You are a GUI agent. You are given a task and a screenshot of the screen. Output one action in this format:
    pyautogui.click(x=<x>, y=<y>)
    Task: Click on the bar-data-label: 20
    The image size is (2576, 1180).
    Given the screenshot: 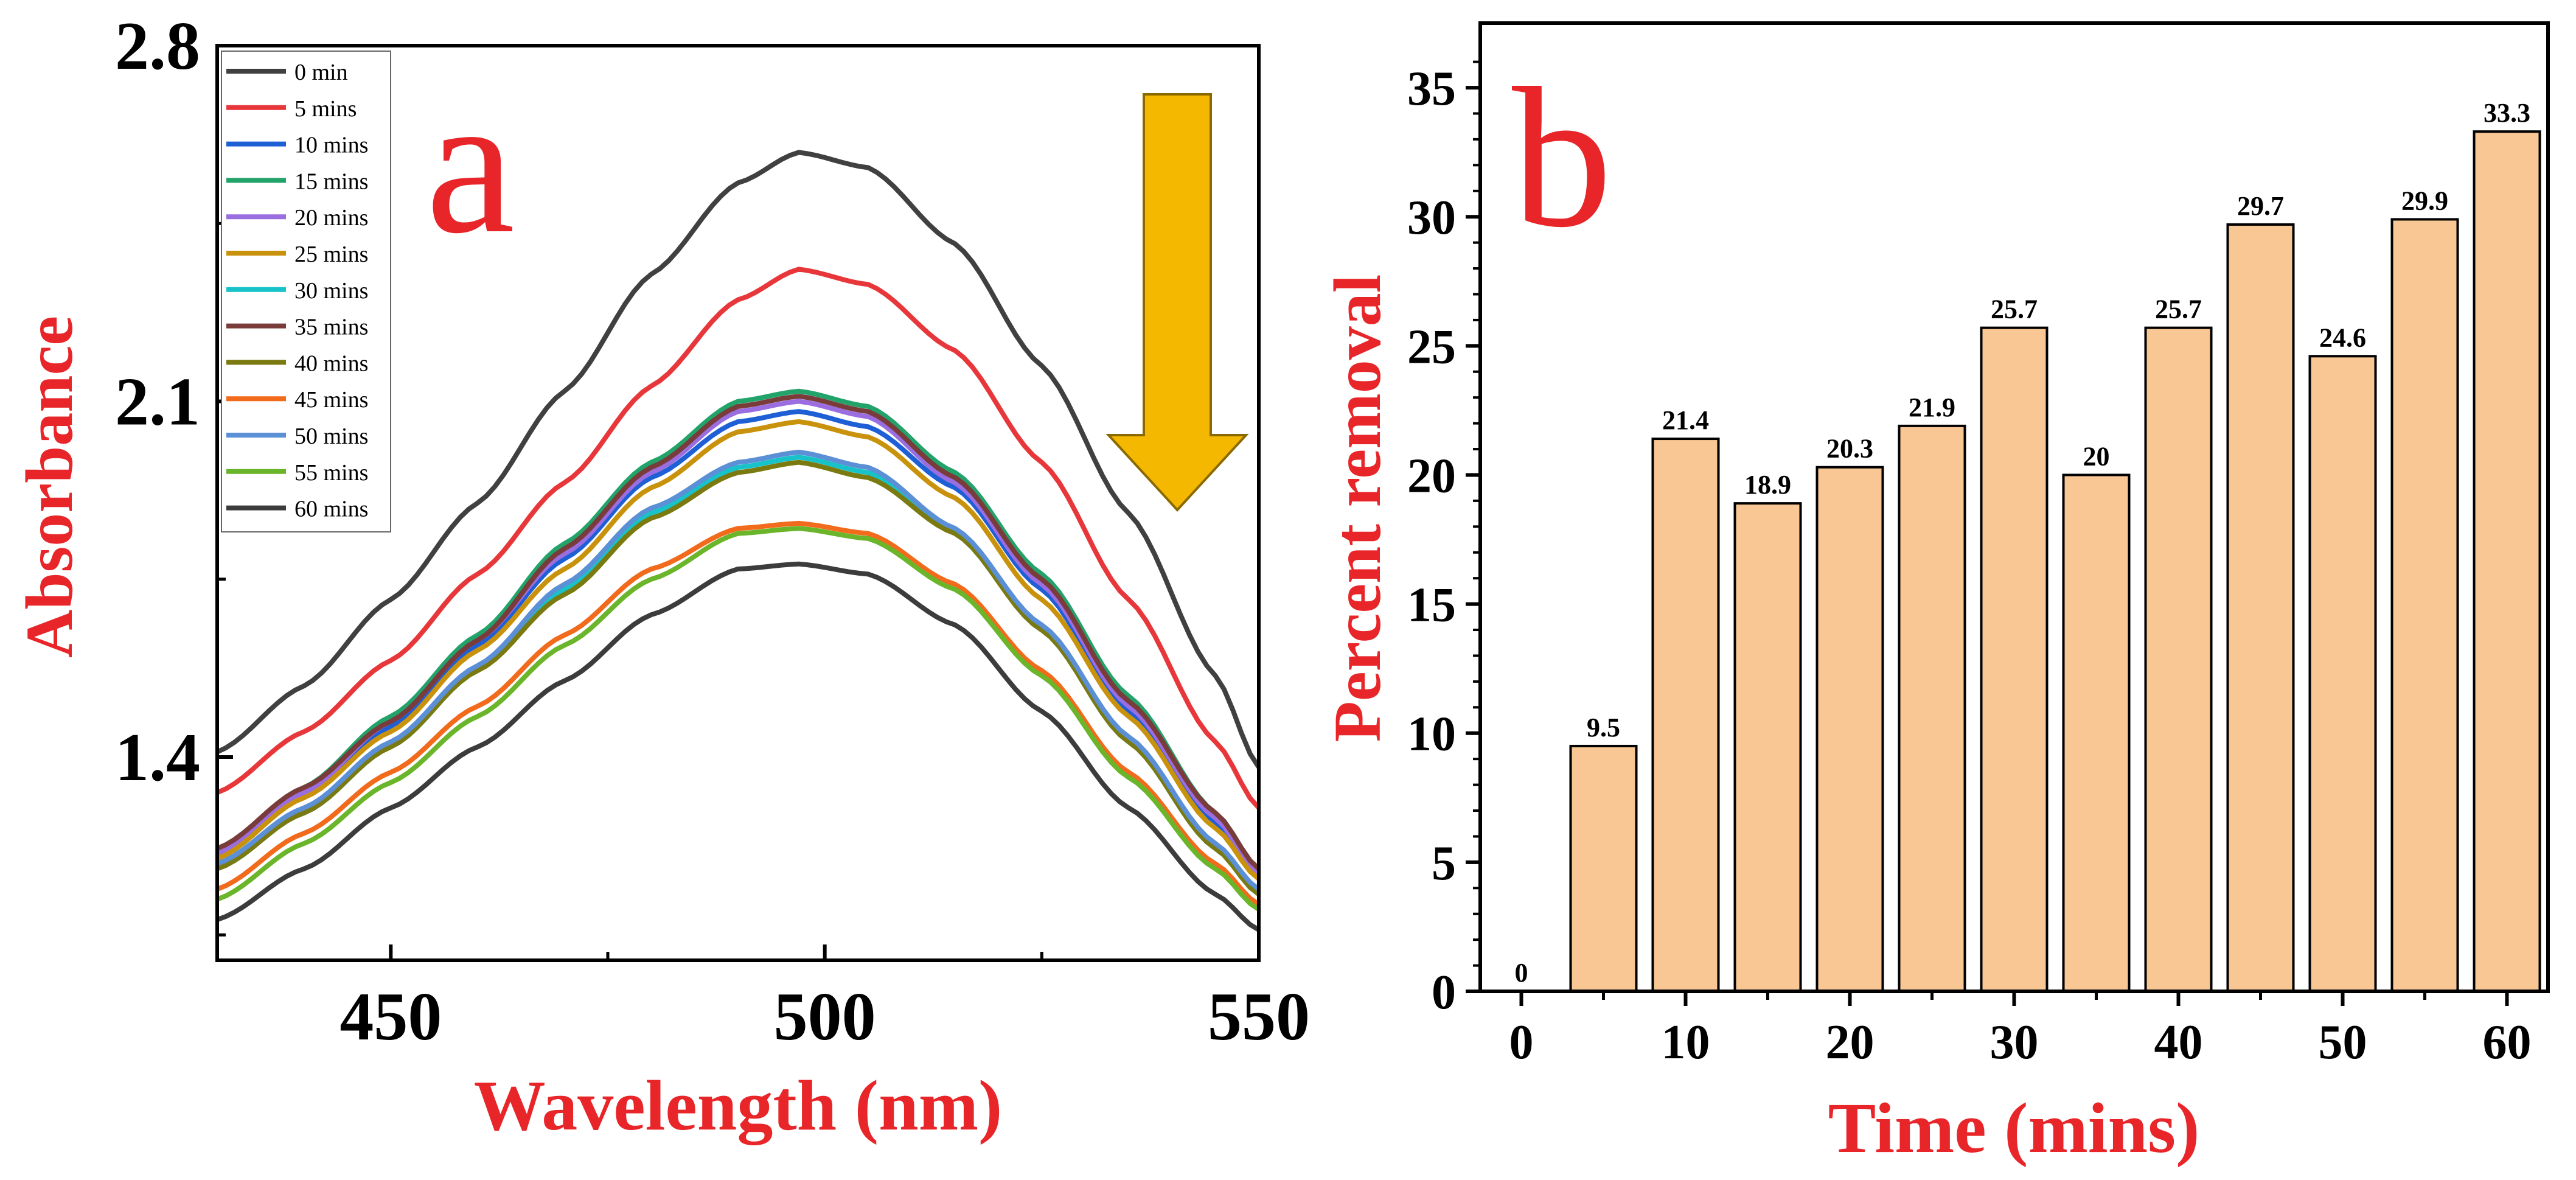 What is the action you would take?
    pyautogui.click(x=2096, y=456)
    